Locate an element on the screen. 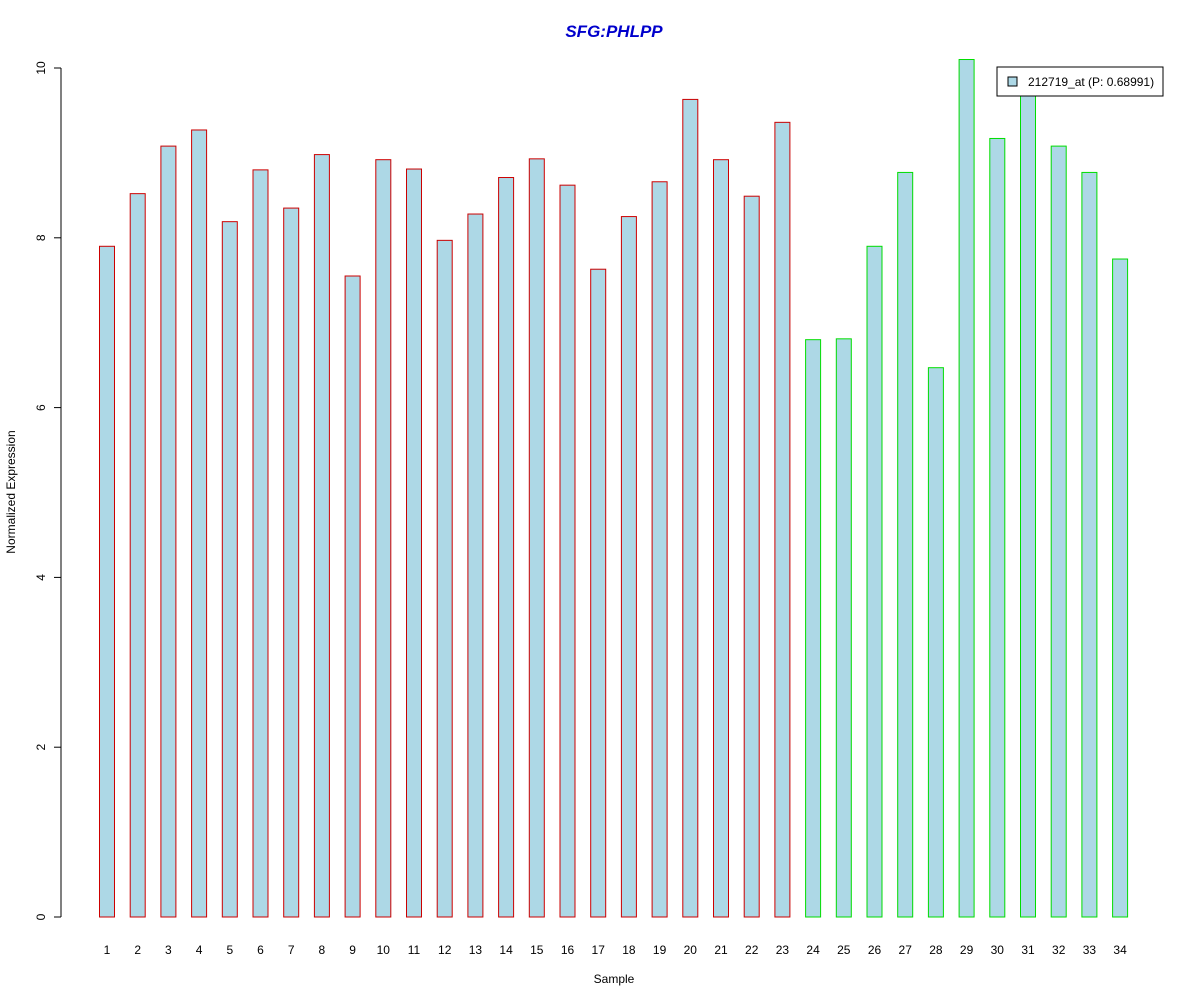 This screenshot has height=1000, width=1200. legend-box is located at coordinates (1080, 81).